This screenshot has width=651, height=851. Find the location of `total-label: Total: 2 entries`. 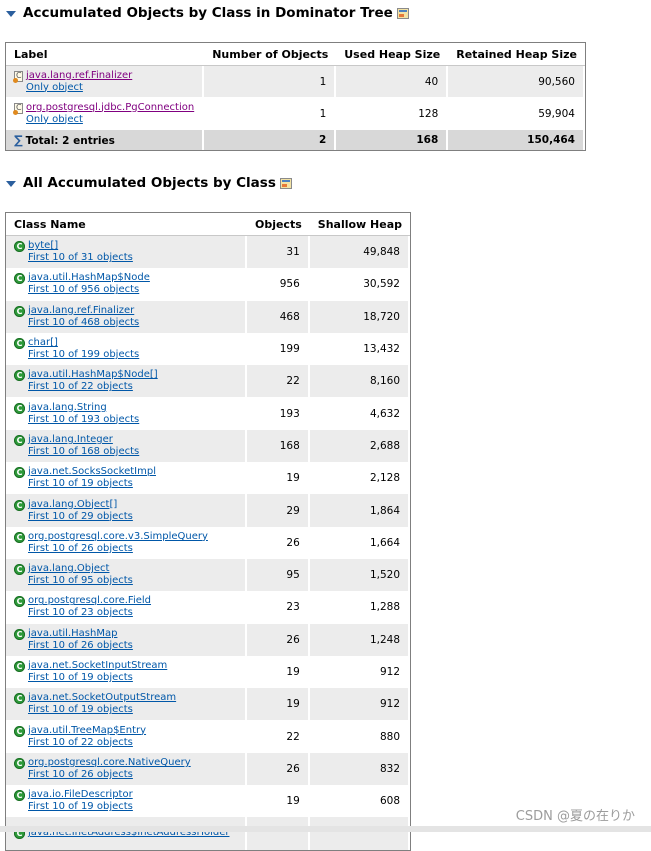

total-label: Total: 2 entries is located at coordinates (70, 141).